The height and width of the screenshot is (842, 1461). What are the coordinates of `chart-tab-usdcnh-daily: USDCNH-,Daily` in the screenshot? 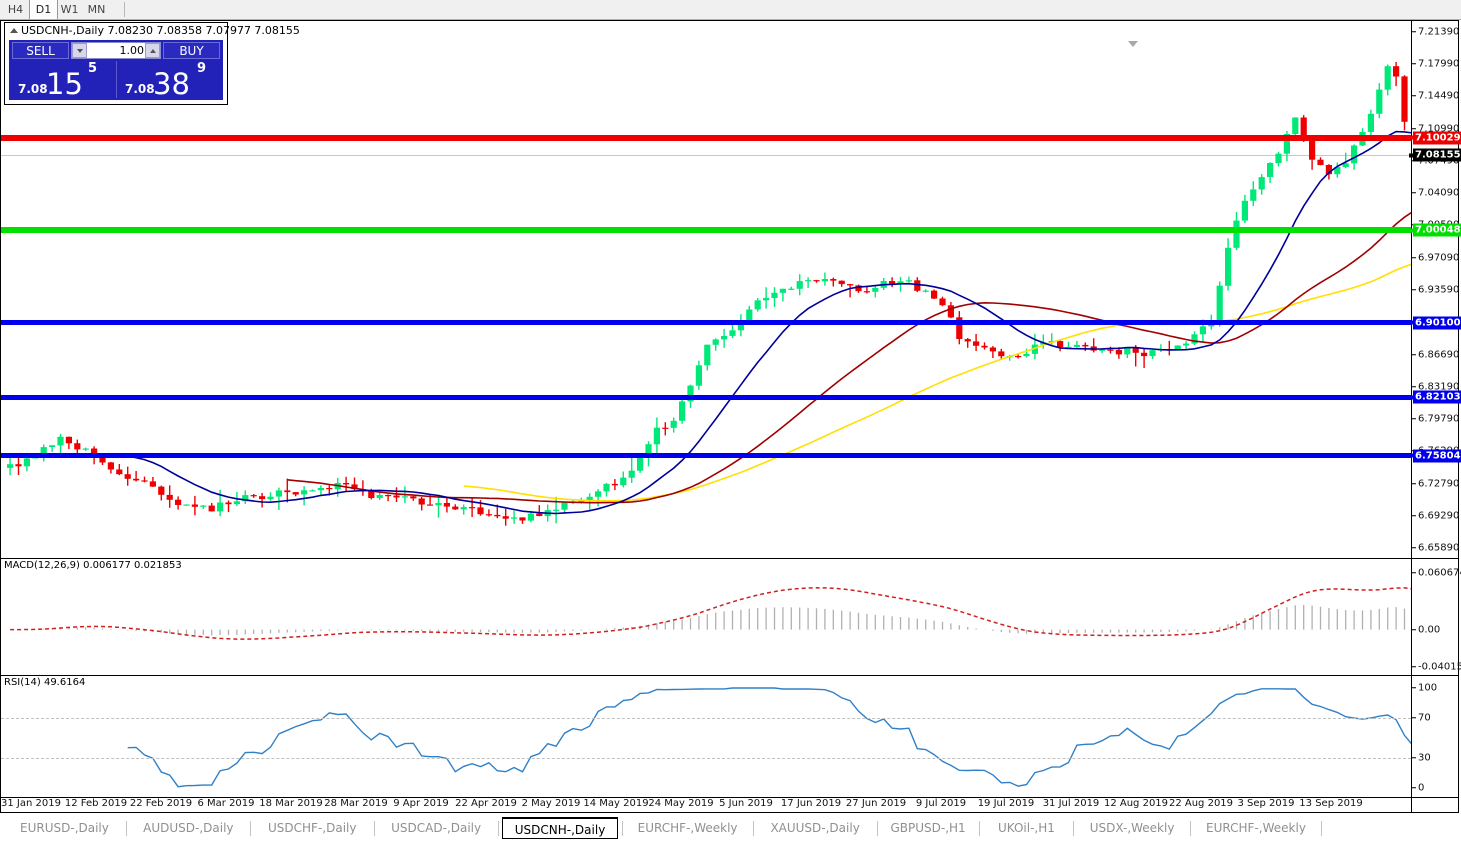 It's located at (560, 828).